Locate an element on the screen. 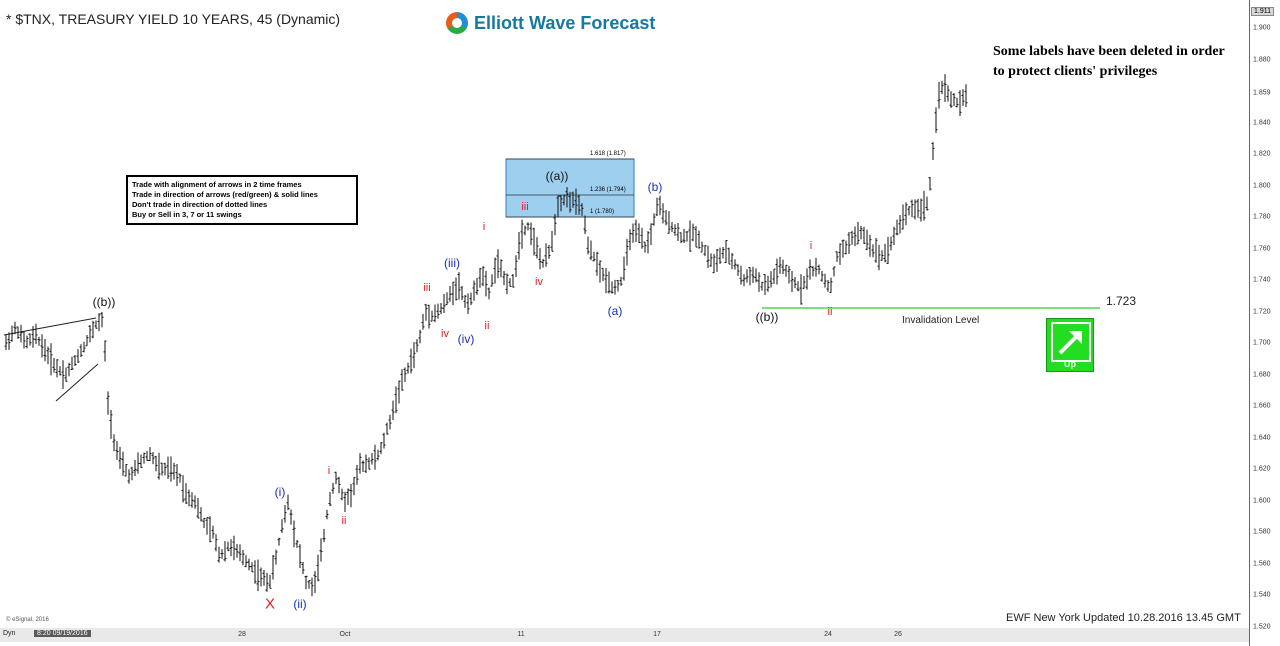  rule-line: Don't trade in direction of dotted lines is located at coordinates (200, 204).